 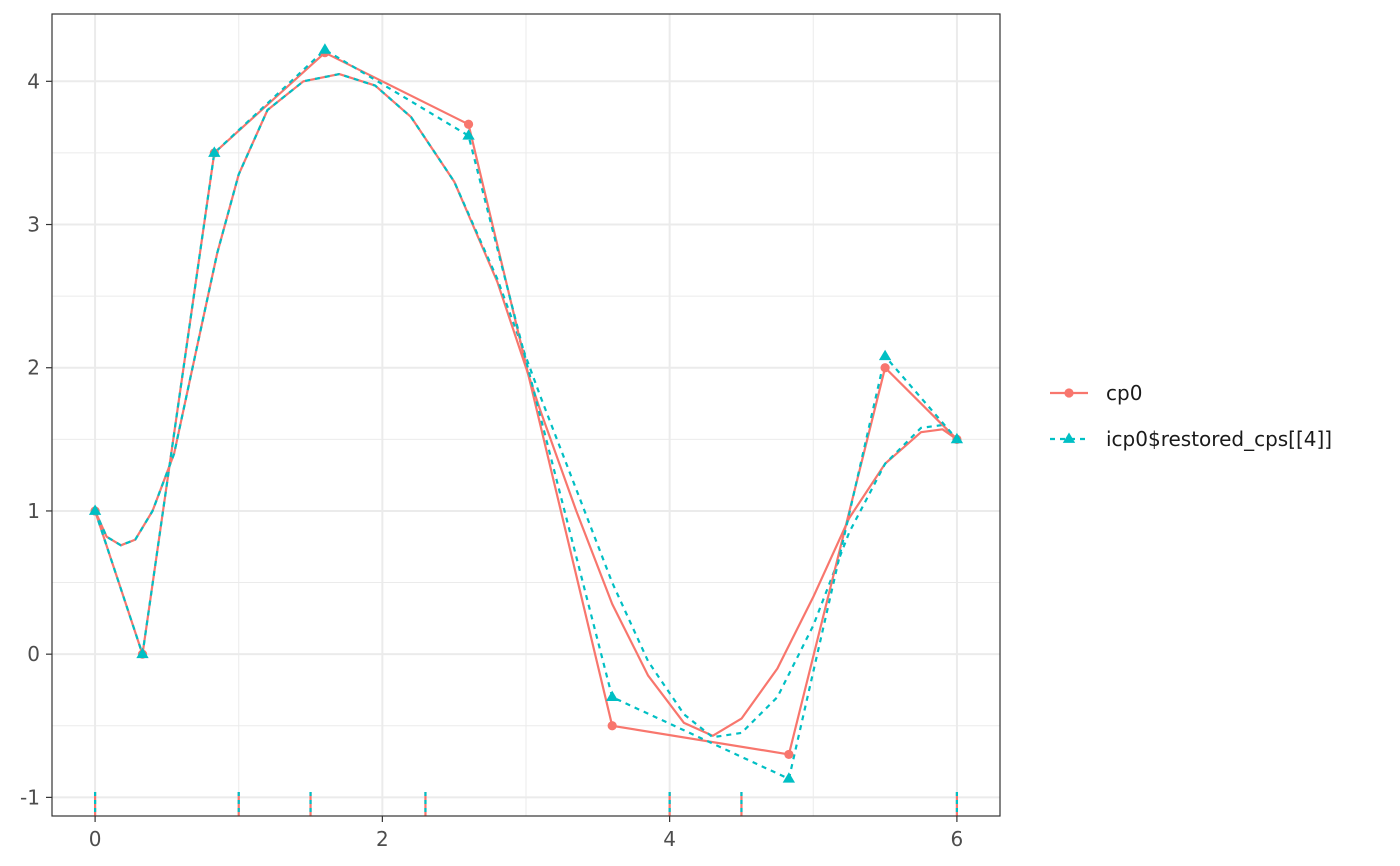 I want to click on x-tick-label: 0, so click(x=95, y=839).